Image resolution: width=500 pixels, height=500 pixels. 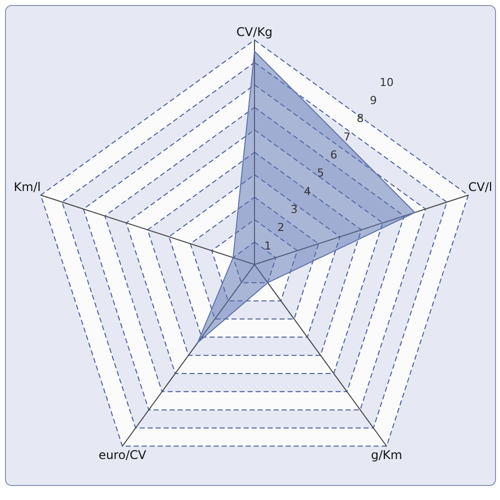 What do you see at coordinates (360, 119) in the screenshot?
I see `y-tick-label: 8` at bounding box center [360, 119].